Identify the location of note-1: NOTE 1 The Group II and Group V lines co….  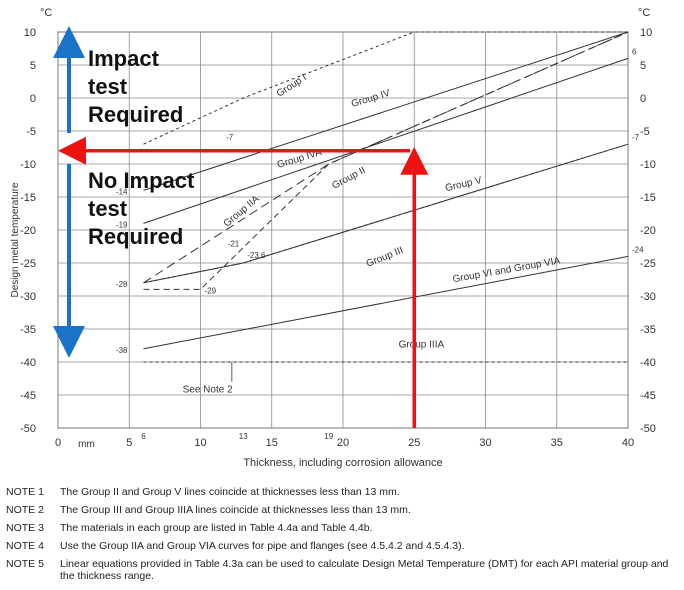
(342, 492).